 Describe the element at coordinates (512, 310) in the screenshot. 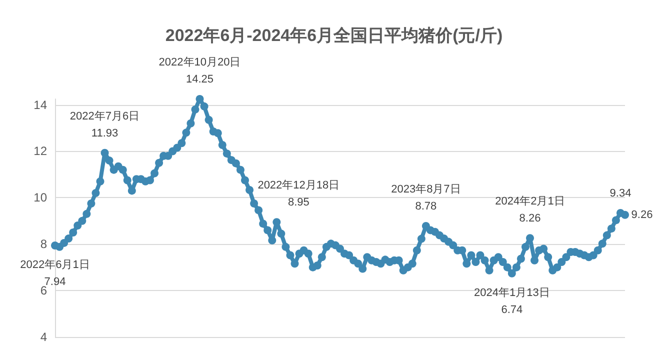

I see `data-label: 6.74` at that location.